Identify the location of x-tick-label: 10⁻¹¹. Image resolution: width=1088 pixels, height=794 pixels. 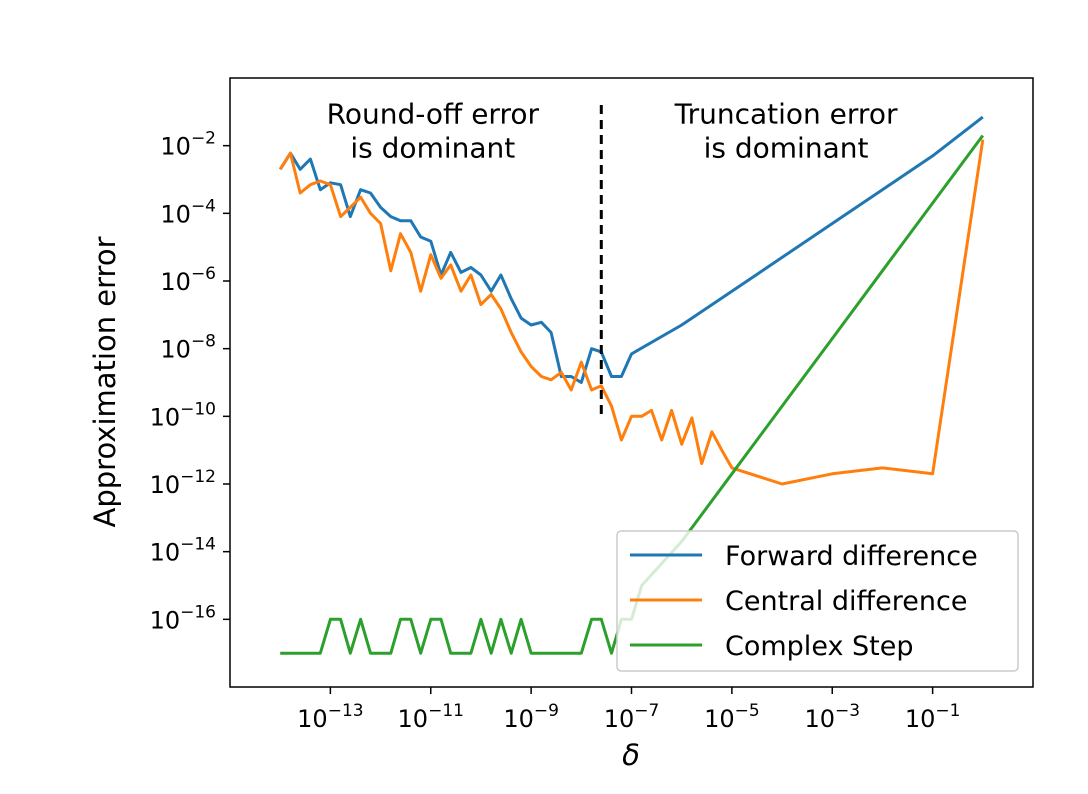
(431, 717).